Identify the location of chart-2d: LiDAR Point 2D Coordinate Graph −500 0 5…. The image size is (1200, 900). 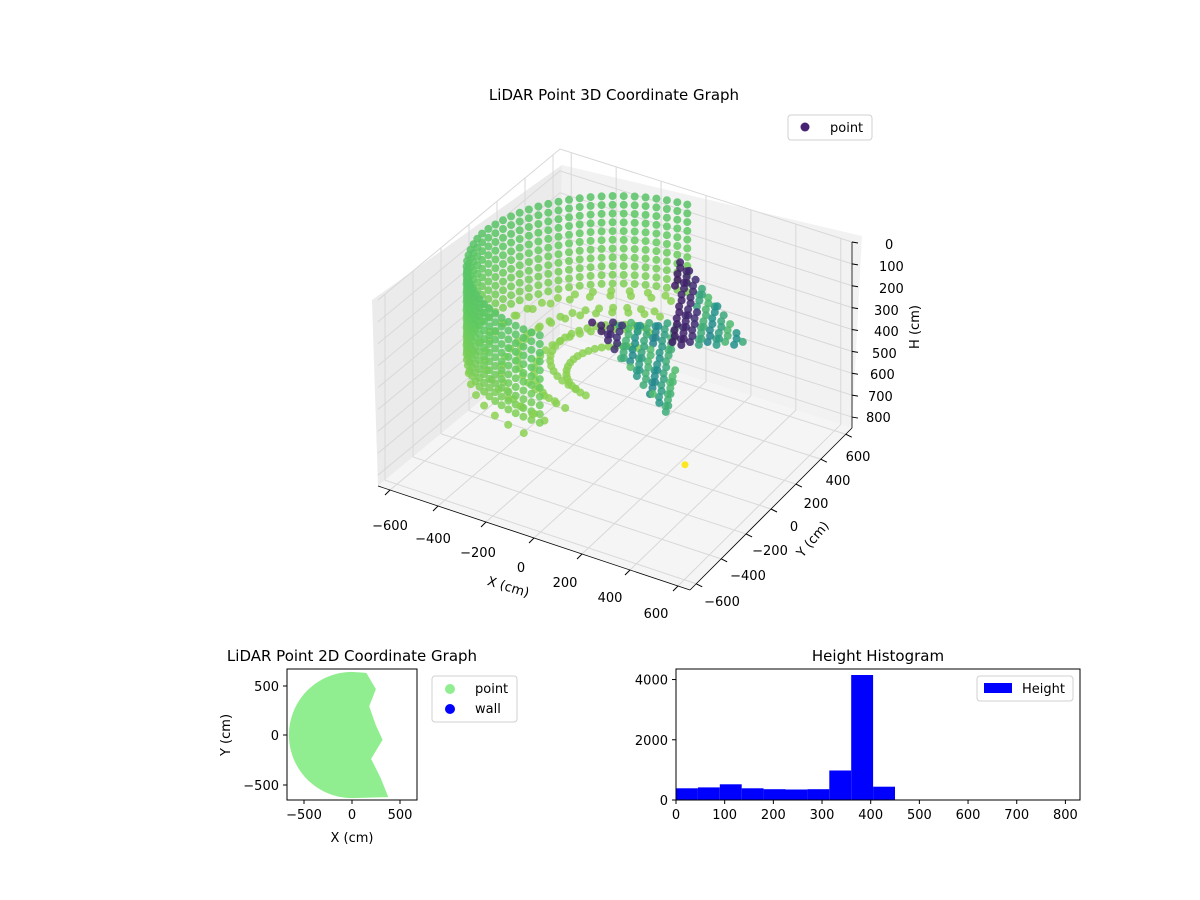
(368, 746).